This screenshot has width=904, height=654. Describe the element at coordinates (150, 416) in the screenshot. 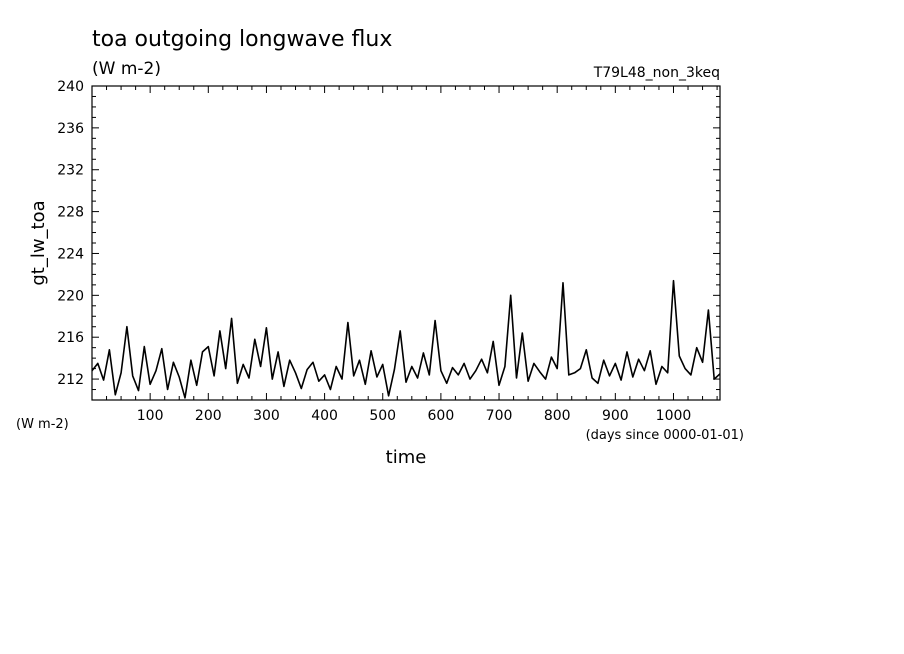

I see `x-tick-label: 100` at that location.